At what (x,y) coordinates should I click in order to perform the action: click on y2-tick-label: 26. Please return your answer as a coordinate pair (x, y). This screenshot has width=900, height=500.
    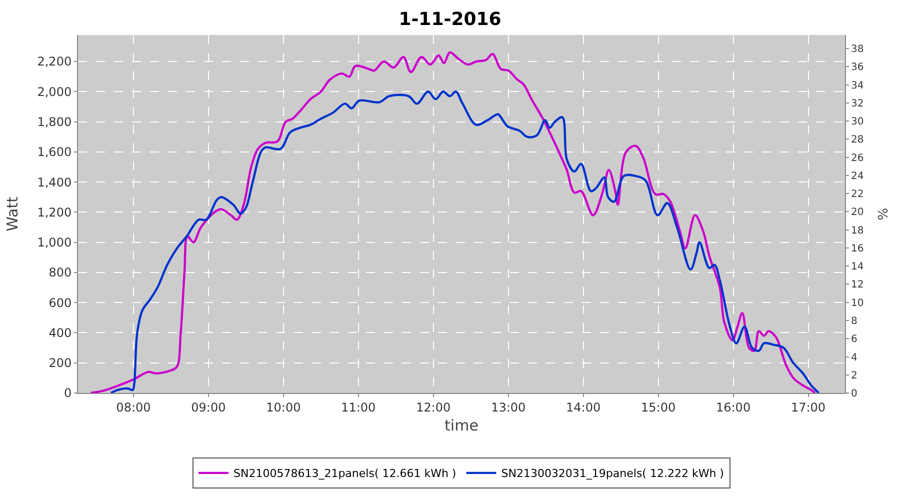
    Looking at the image, I should click on (857, 158).